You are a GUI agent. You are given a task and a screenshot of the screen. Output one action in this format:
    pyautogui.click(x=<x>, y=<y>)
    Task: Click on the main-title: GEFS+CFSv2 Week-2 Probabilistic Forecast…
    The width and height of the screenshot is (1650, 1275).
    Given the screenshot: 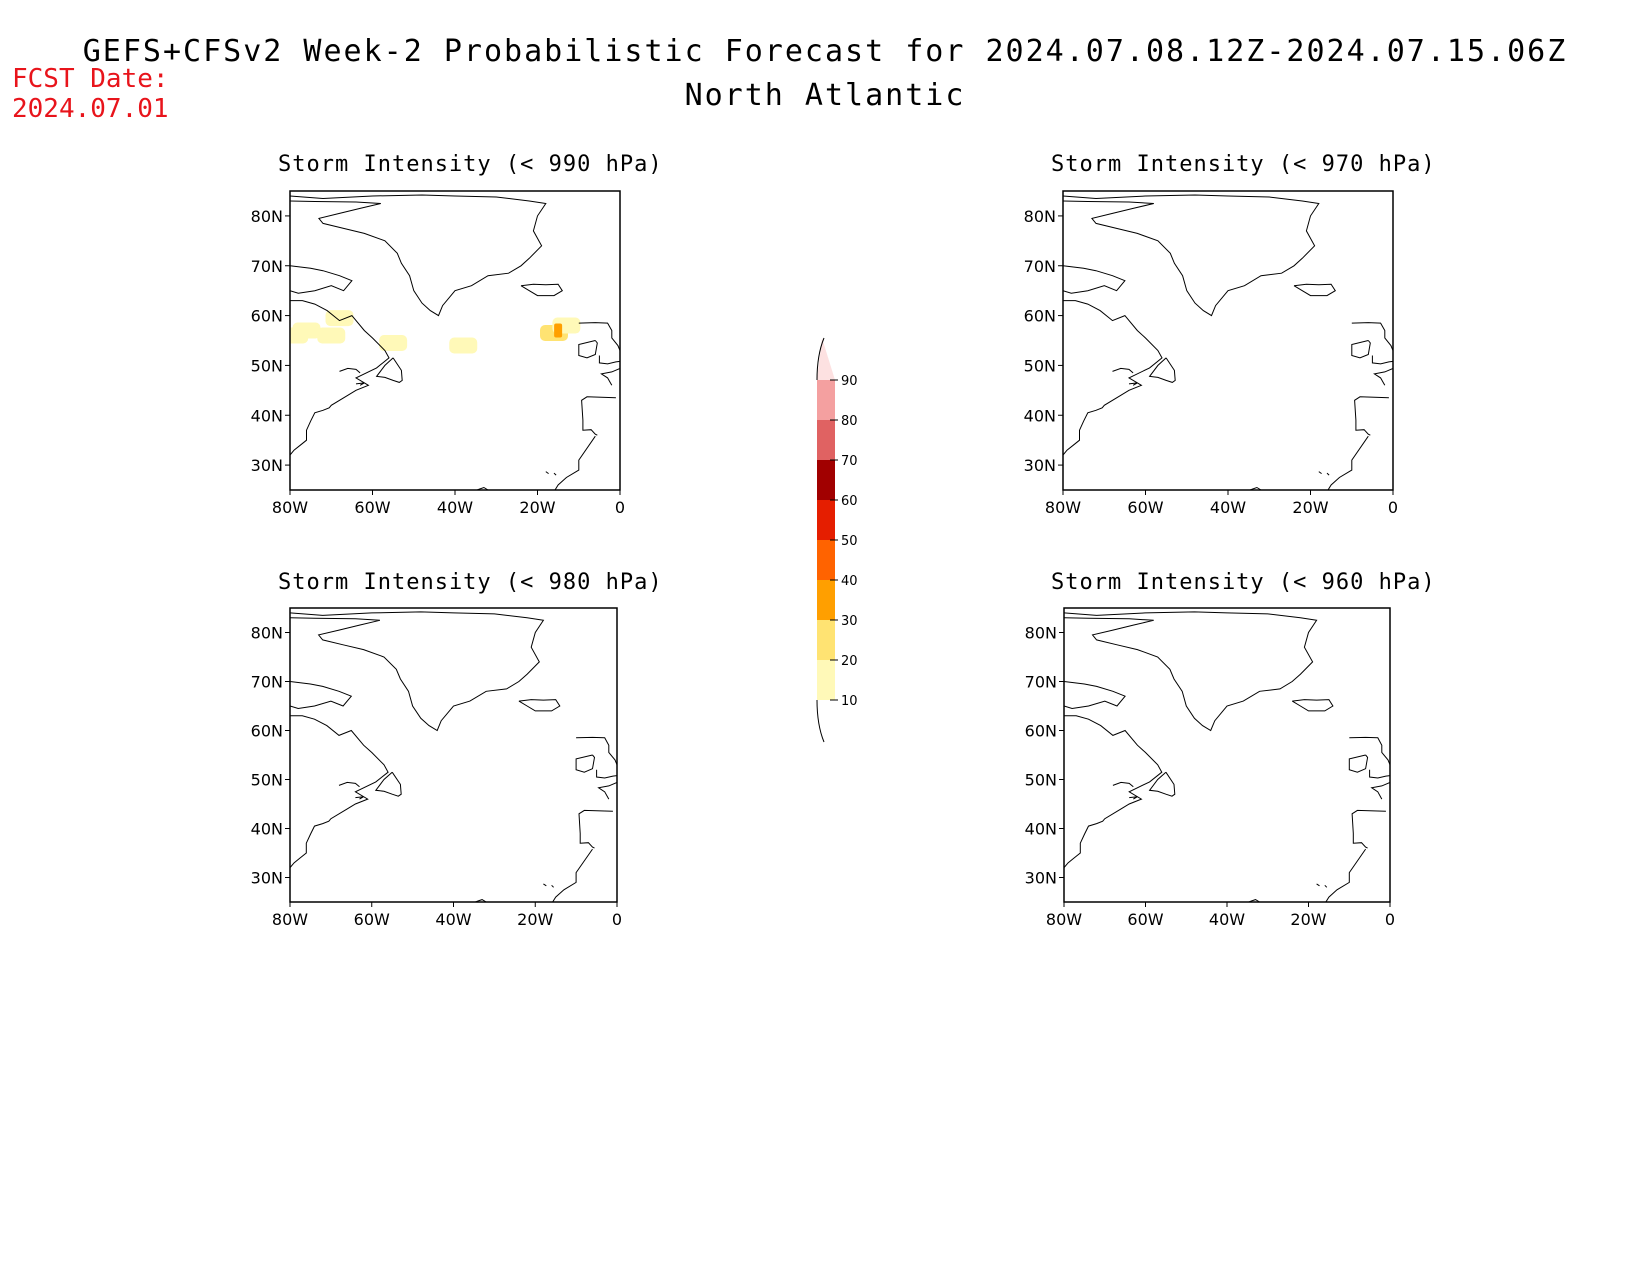 What is the action you would take?
    pyautogui.click(x=825, y=51)
    